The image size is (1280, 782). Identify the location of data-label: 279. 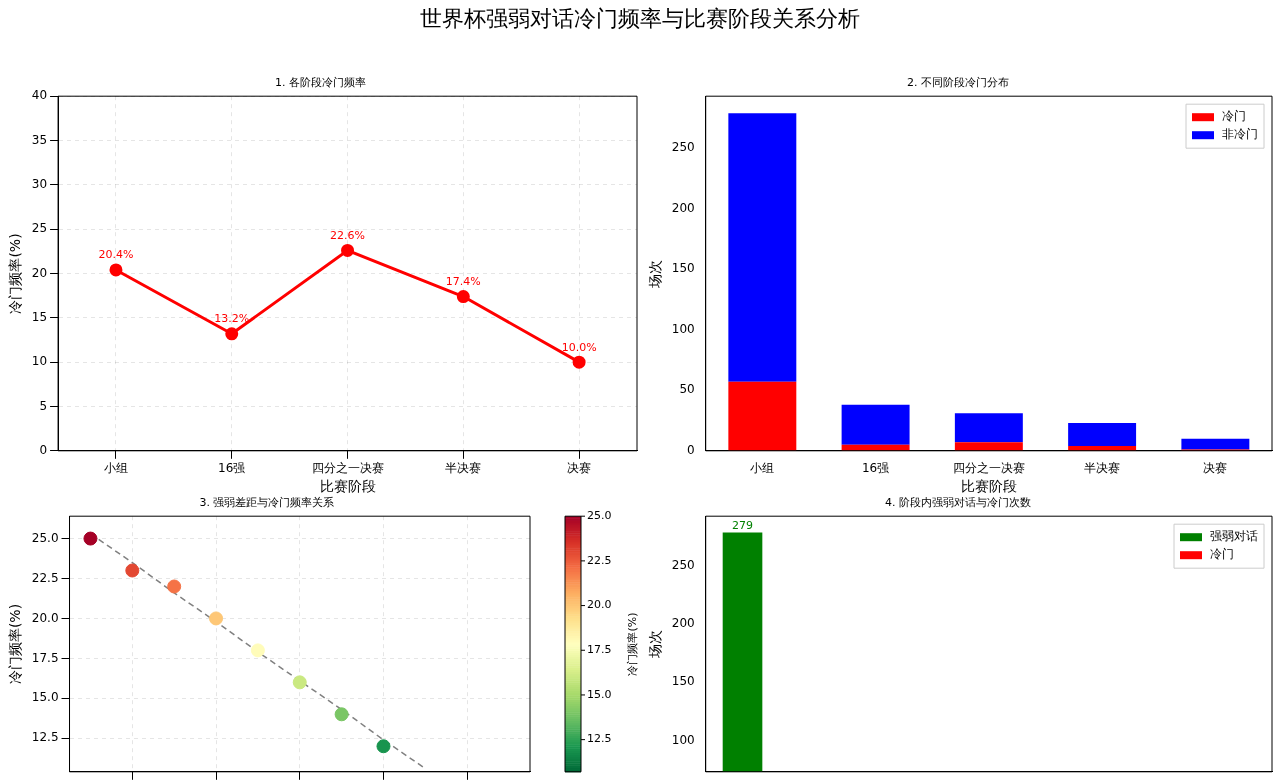
(743, 525).